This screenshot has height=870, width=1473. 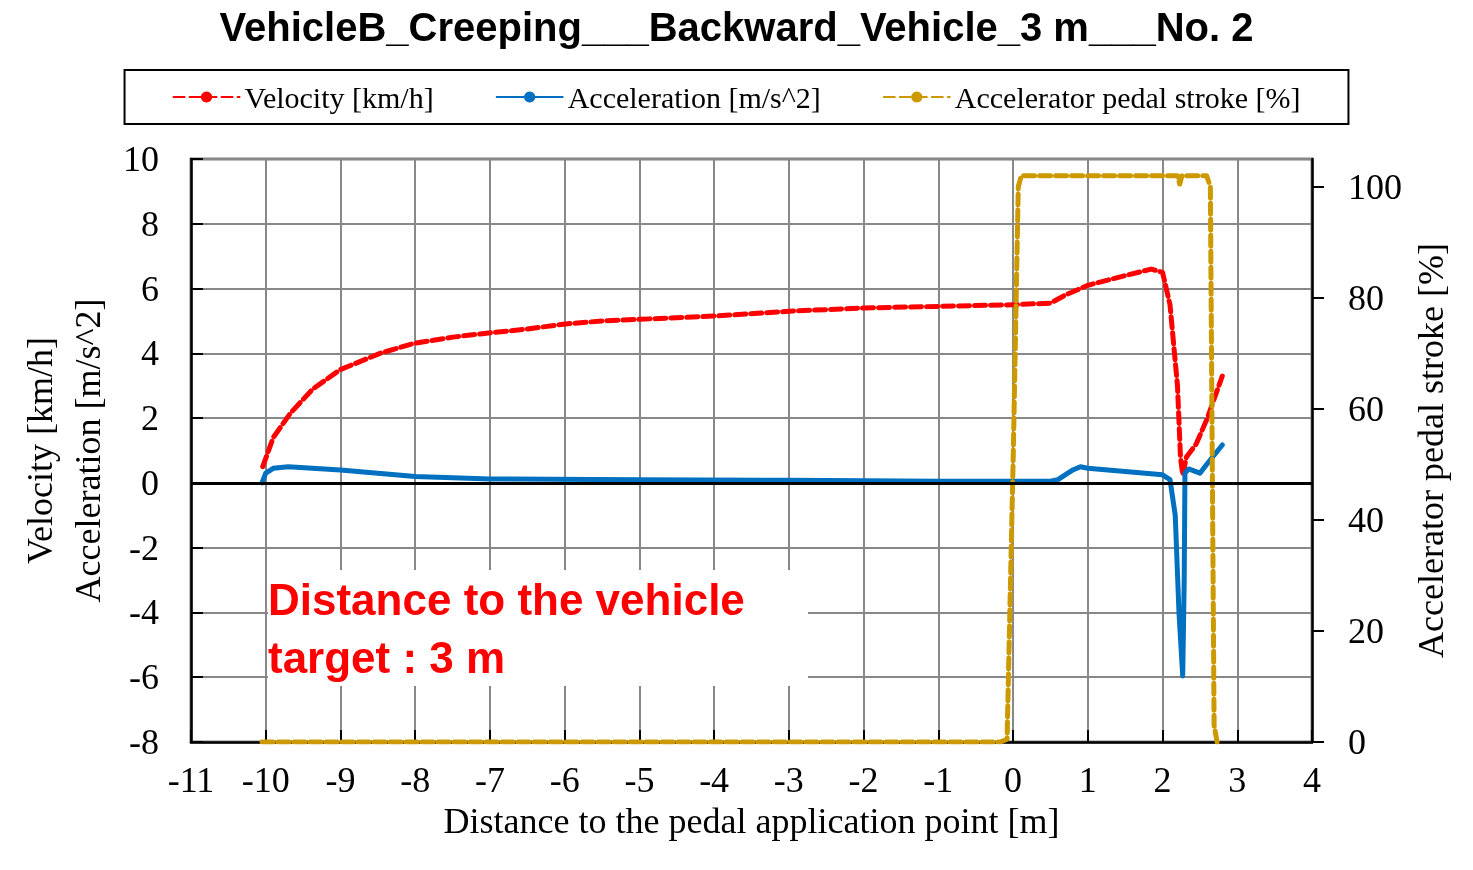 I want to click on x-tick-label: -7, so click(x=489, y=780).